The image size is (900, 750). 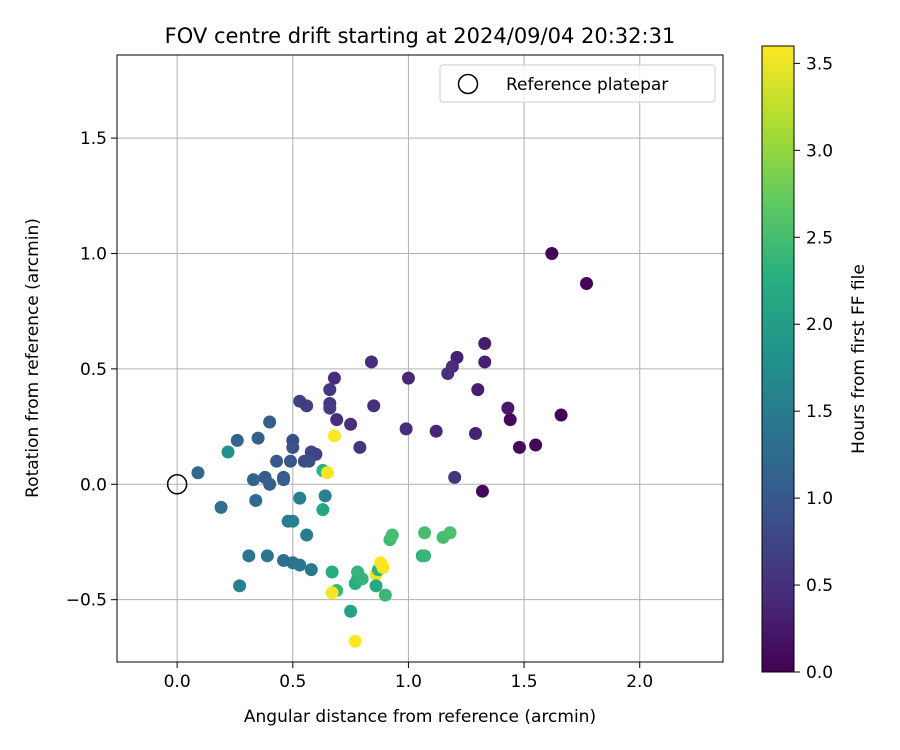 I want to click on colorbar-tick-label: 0.0, so click(x=819, y=673).